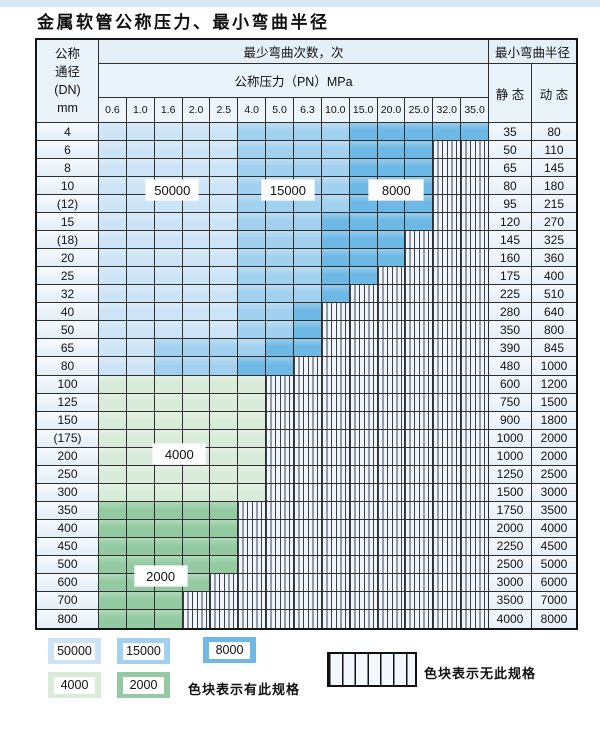 This screenshot has width=600, height=743. I want to click on dn-label: 150, so click(68, 420).